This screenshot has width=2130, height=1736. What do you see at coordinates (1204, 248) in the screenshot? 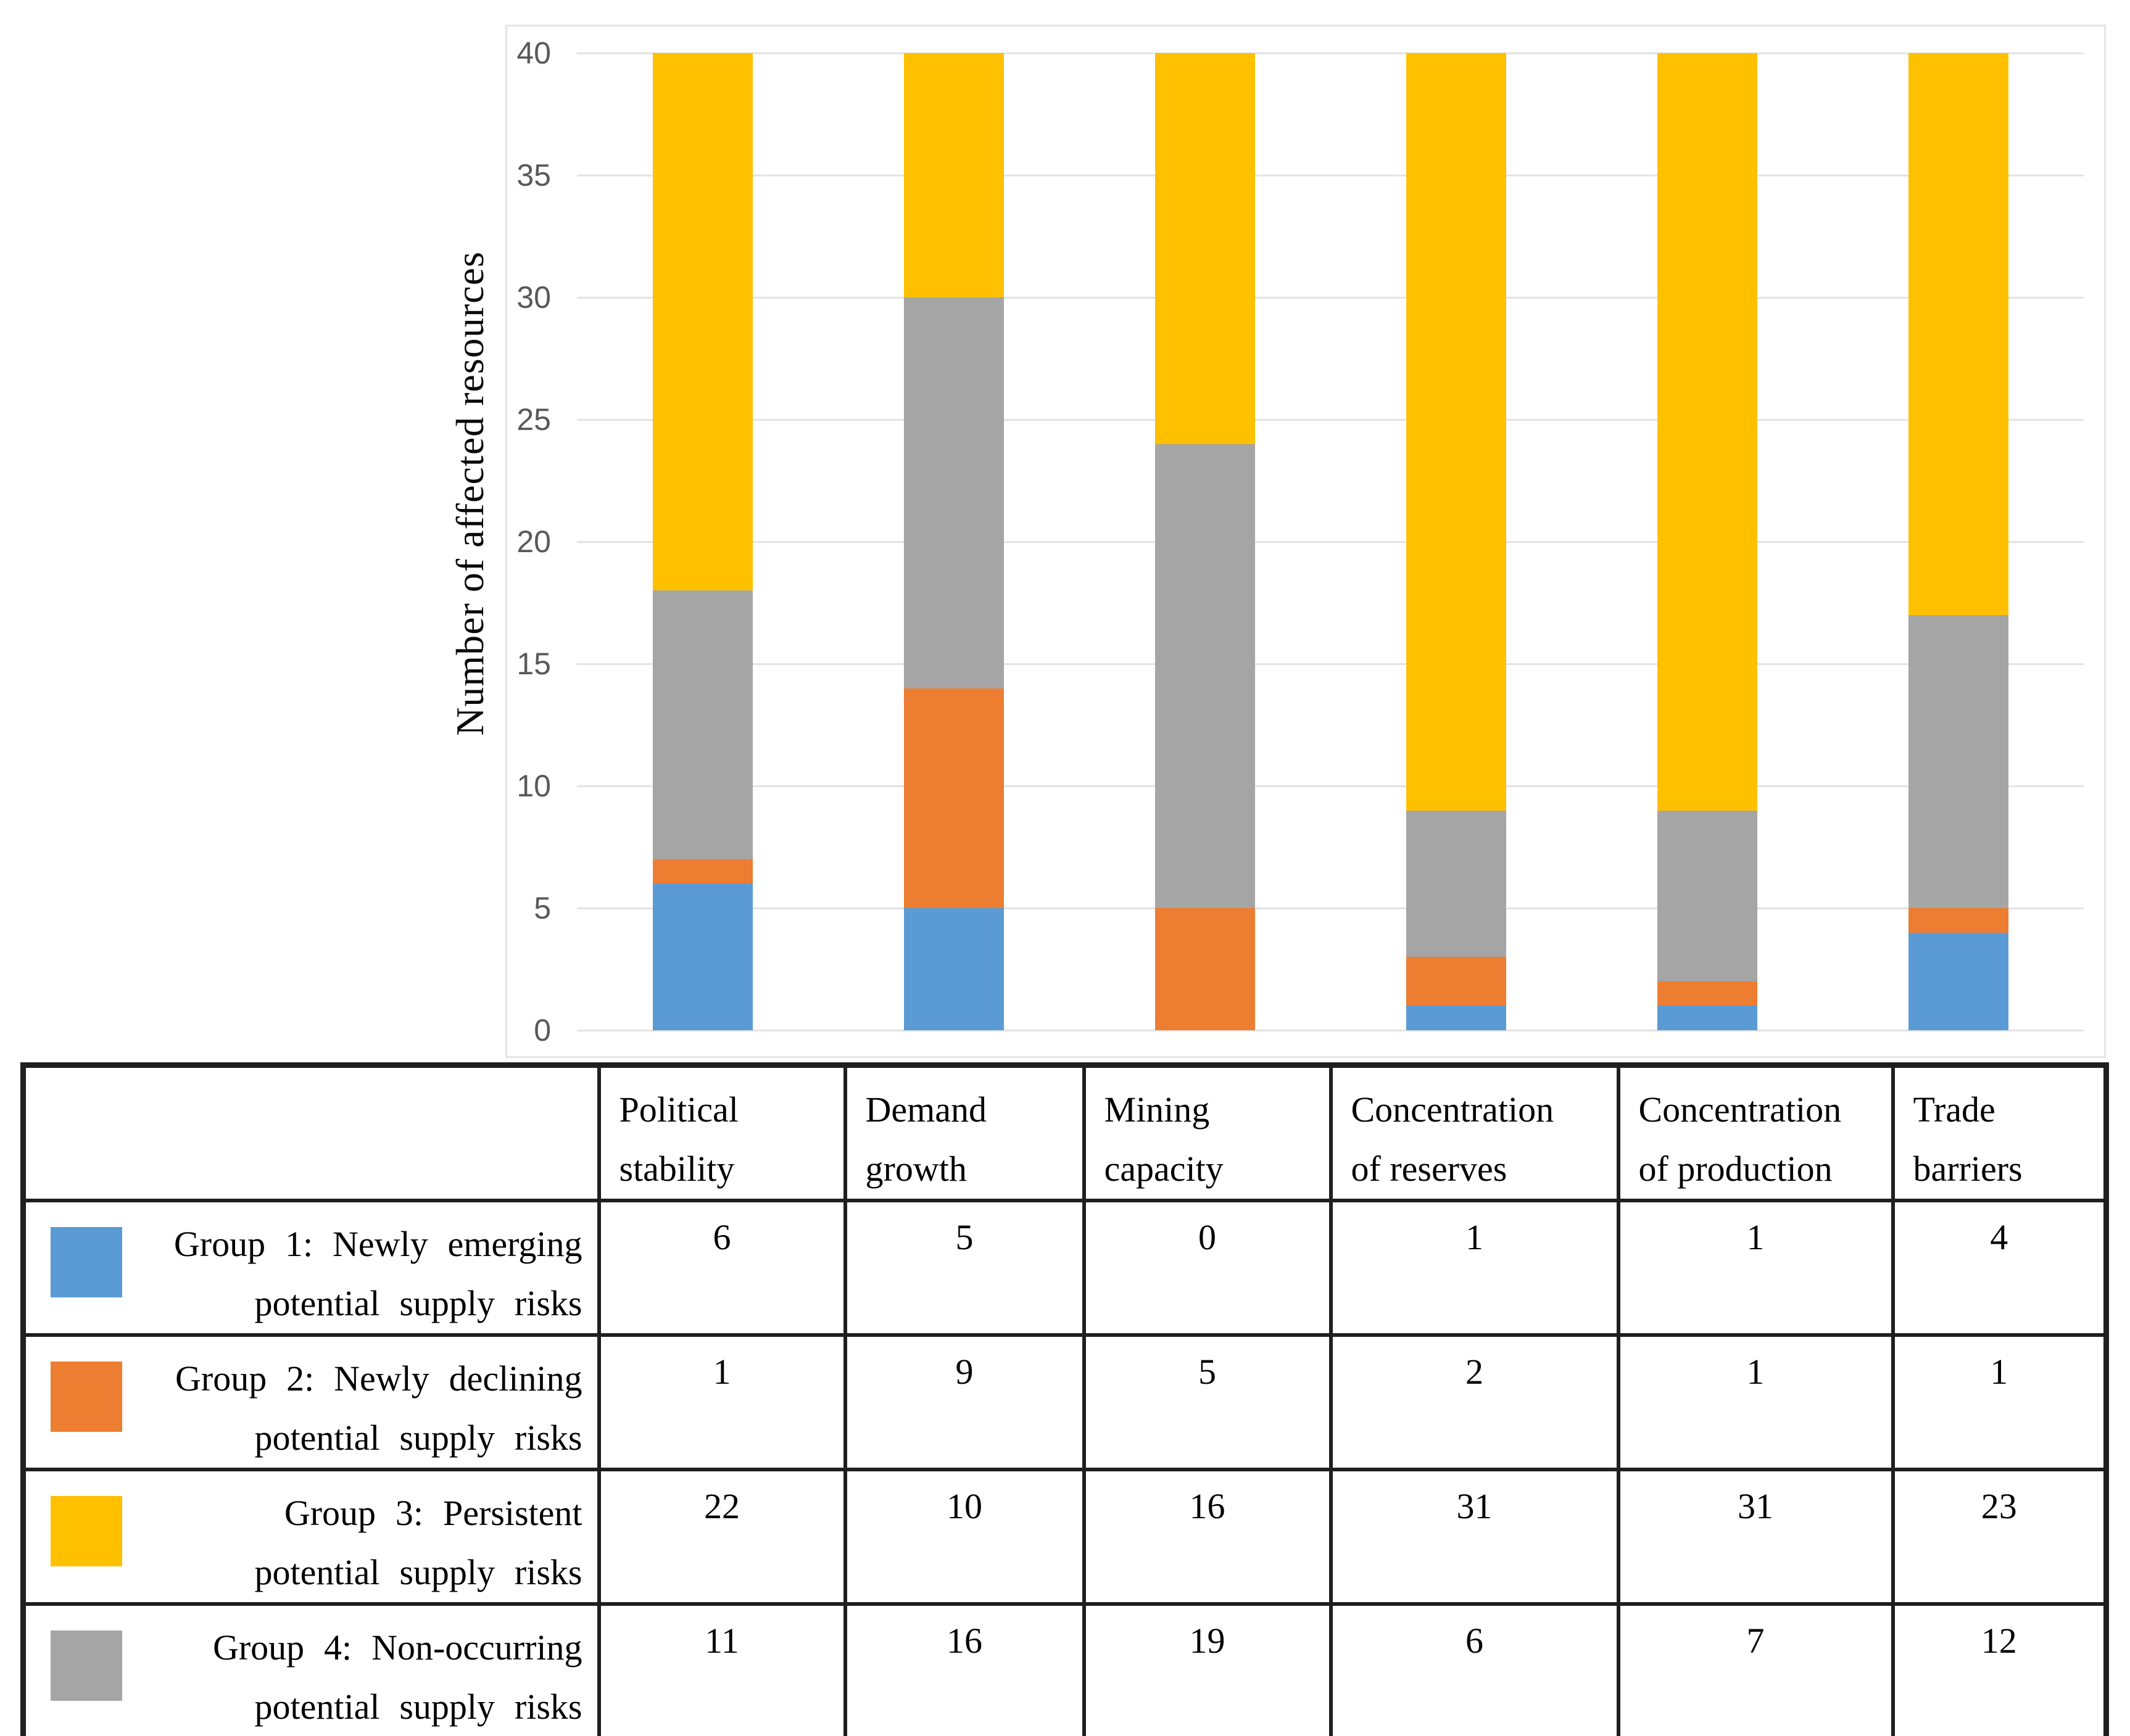
I see `bar-segment-series3-cat3` at bounding box center [1204, 248].